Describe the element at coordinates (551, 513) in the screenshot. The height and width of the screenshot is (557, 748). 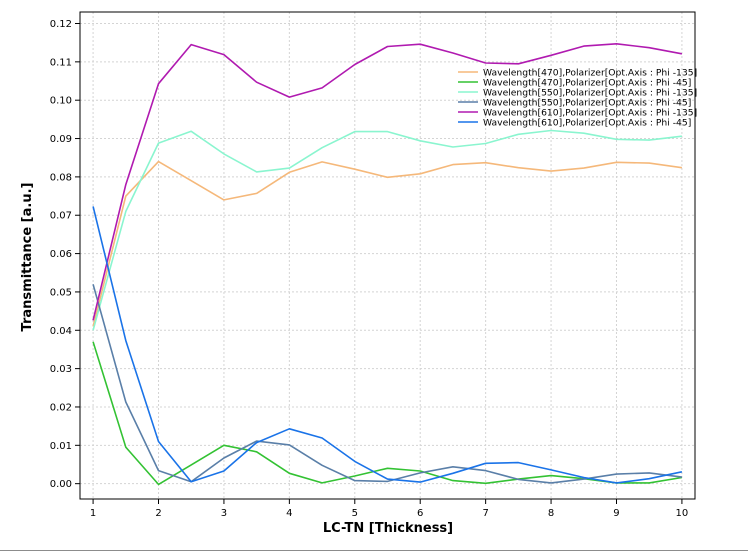
I see `x-tick-label: 8` at that location.